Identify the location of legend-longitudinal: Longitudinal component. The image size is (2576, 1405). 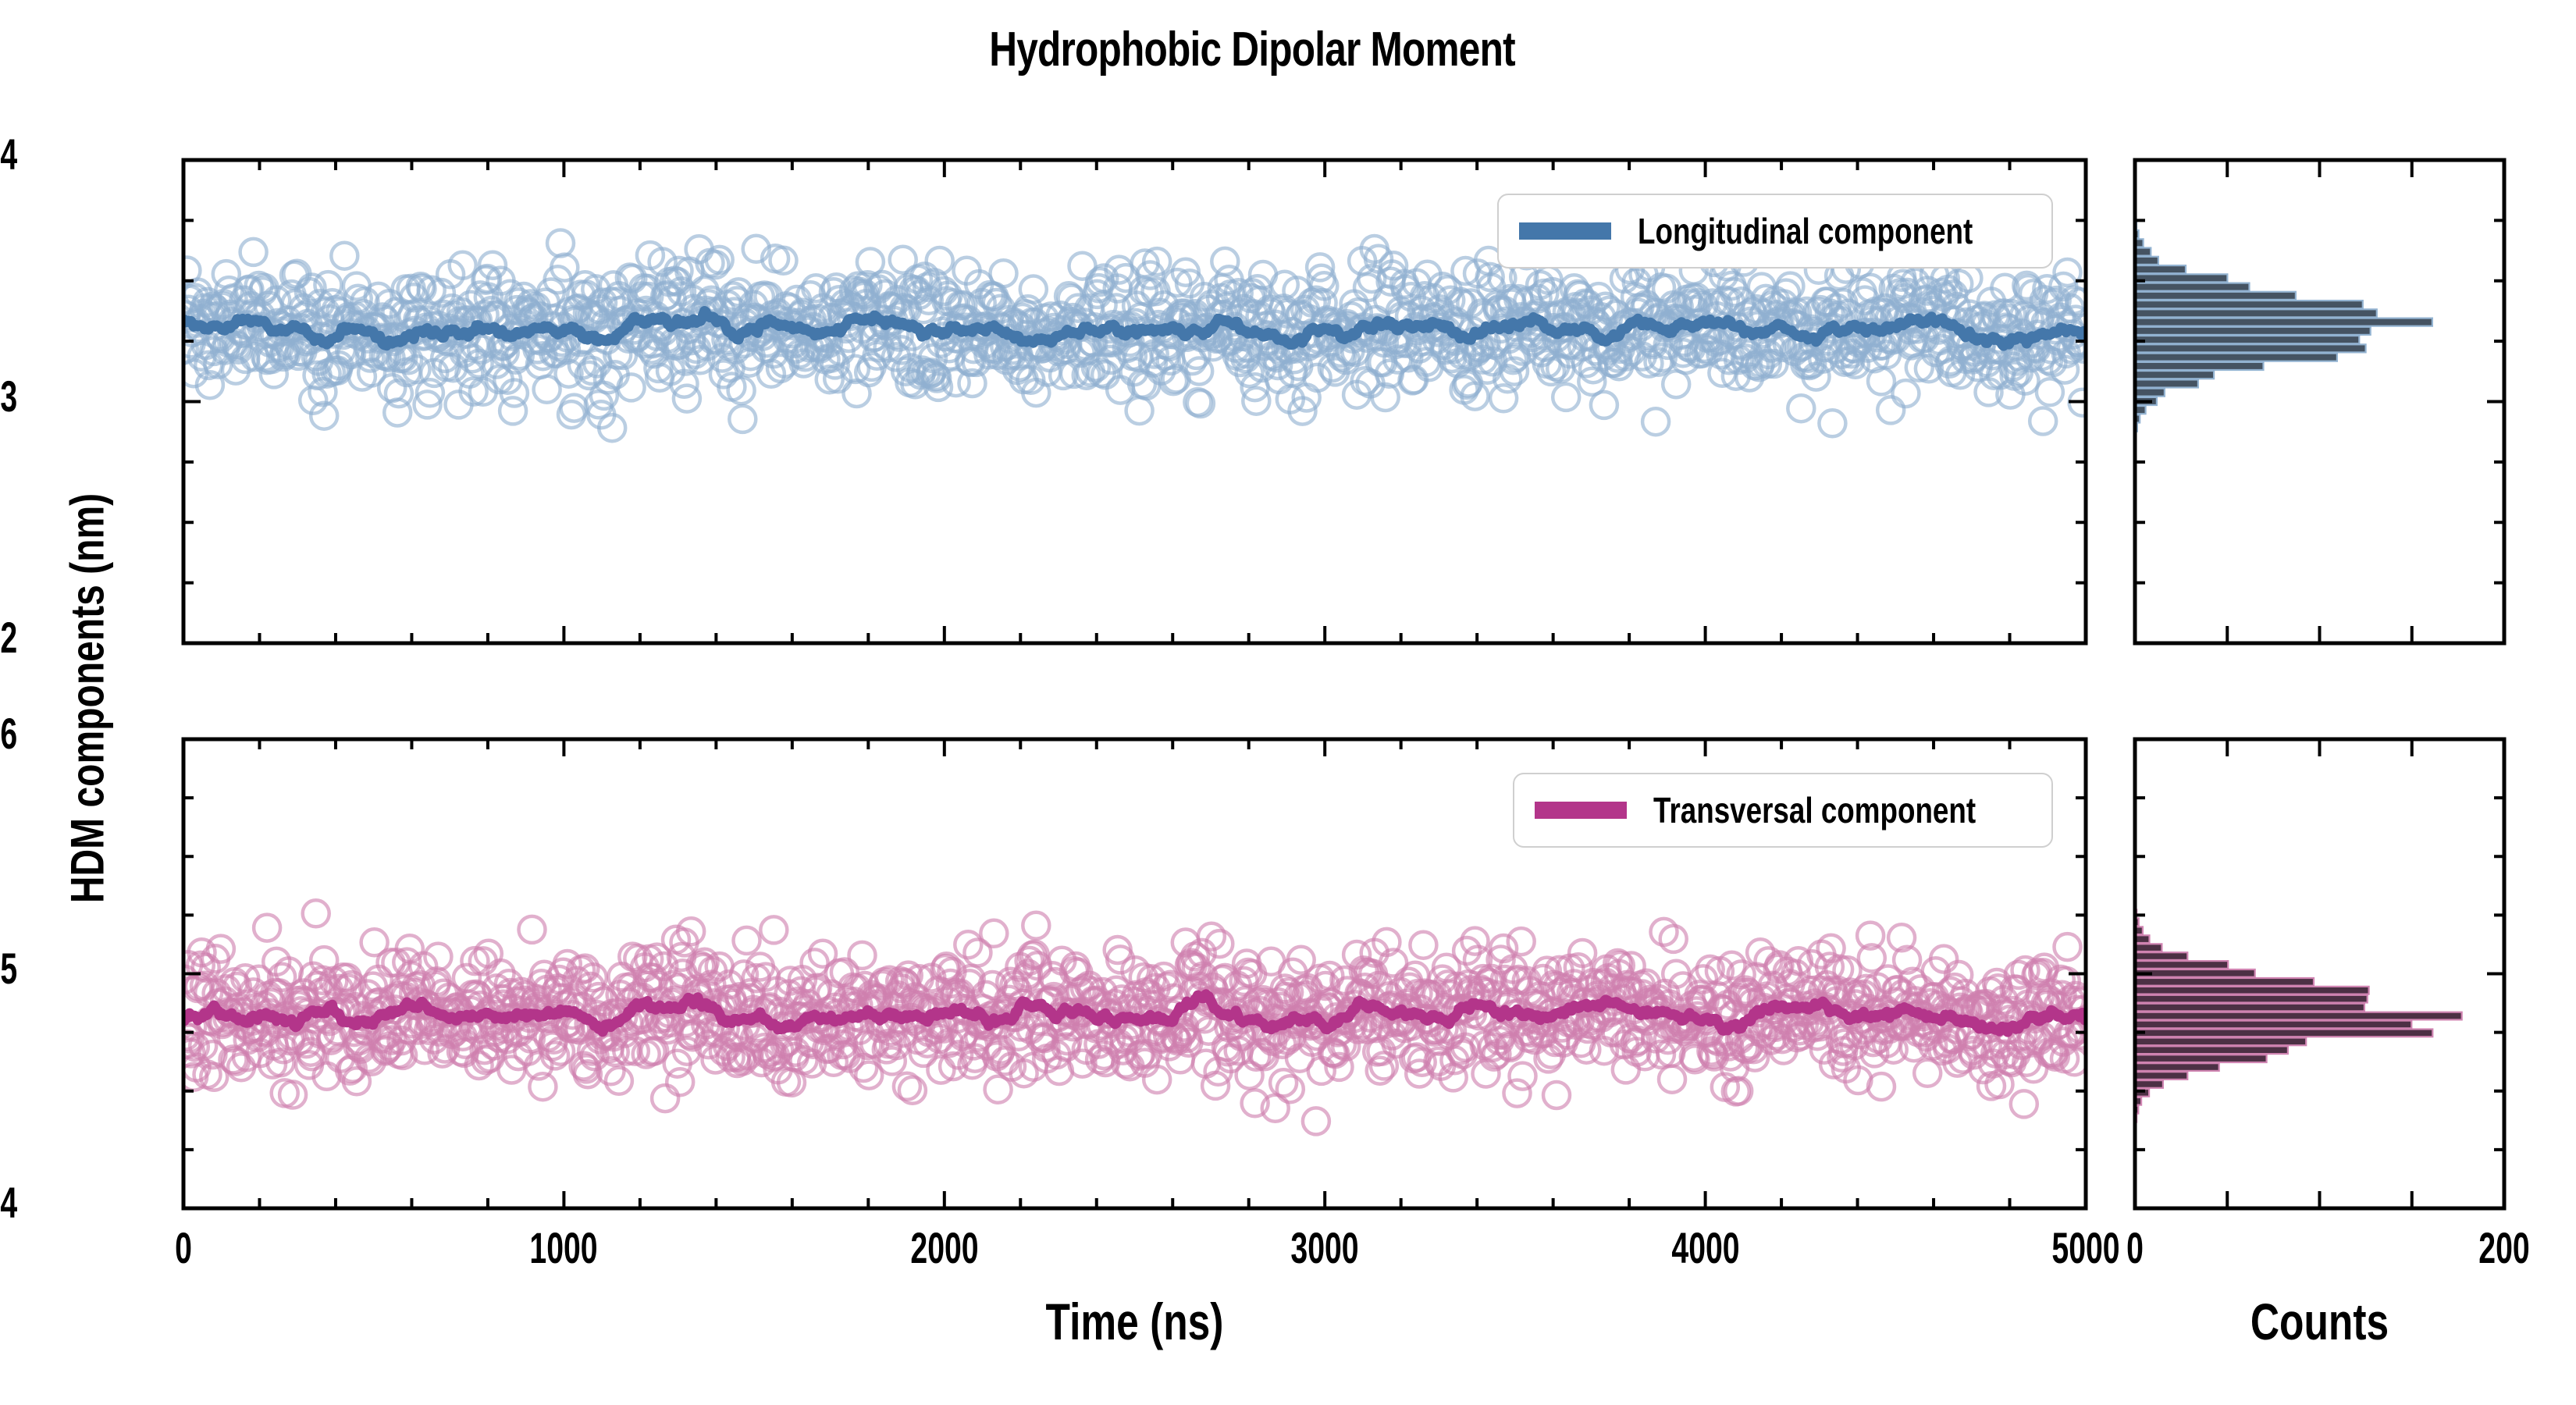
(1775, 232).